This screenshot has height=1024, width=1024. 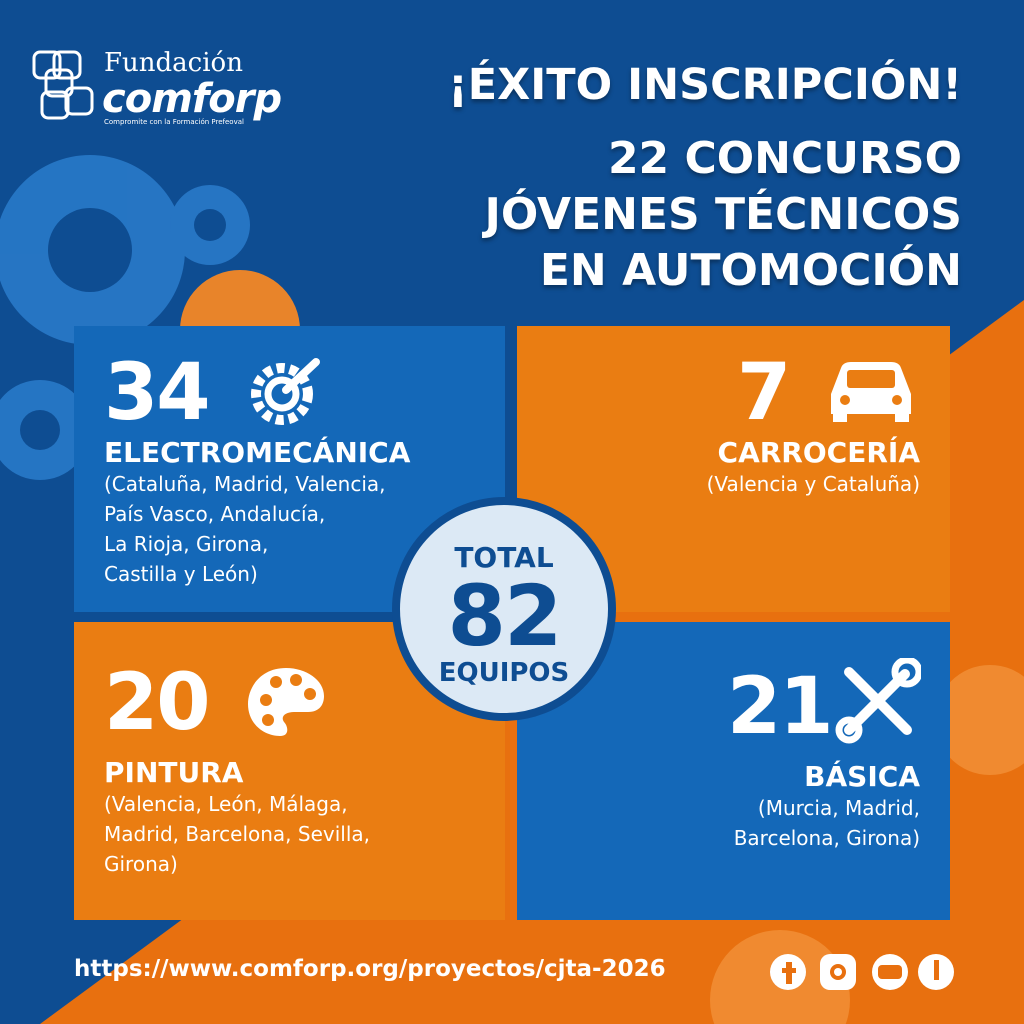 What do you see at coordinates (871, 392) in the screenshot?
I see `car-icon` at bounding box center [871, 392].